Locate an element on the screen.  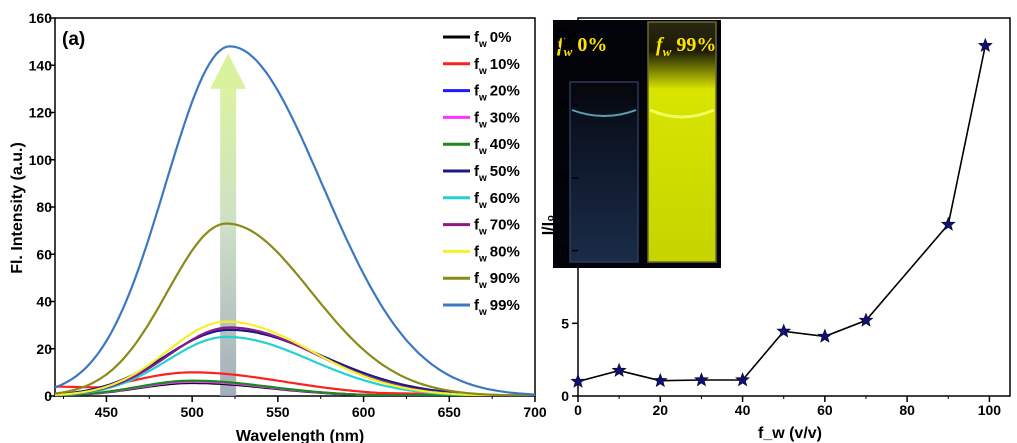
panel-b-y-axis-label: I/I₀ is located at coordinates (548, 225).